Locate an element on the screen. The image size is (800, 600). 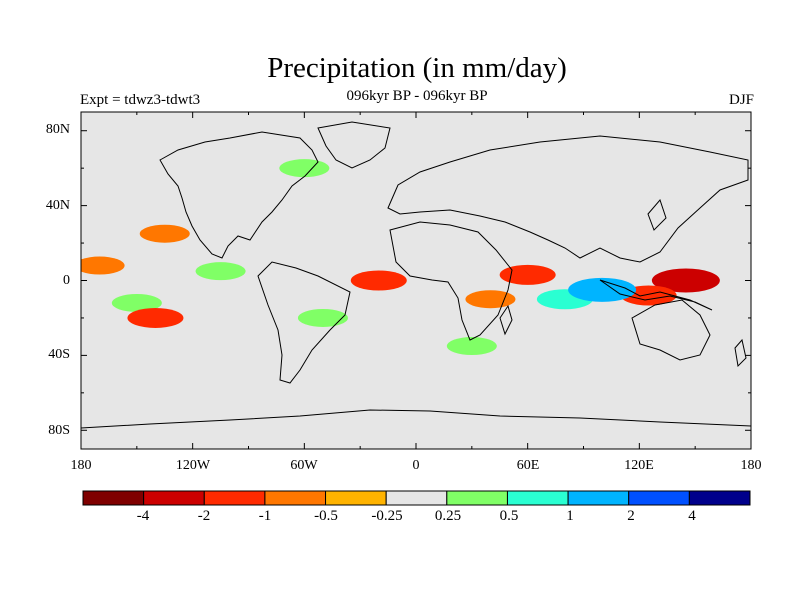
coastline-japan is located at coordinates (657, 215).